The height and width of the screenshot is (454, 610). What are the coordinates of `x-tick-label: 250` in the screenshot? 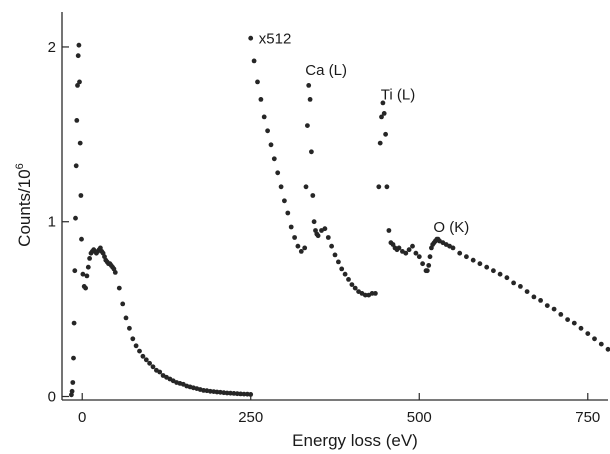 It's located at (250, 417).